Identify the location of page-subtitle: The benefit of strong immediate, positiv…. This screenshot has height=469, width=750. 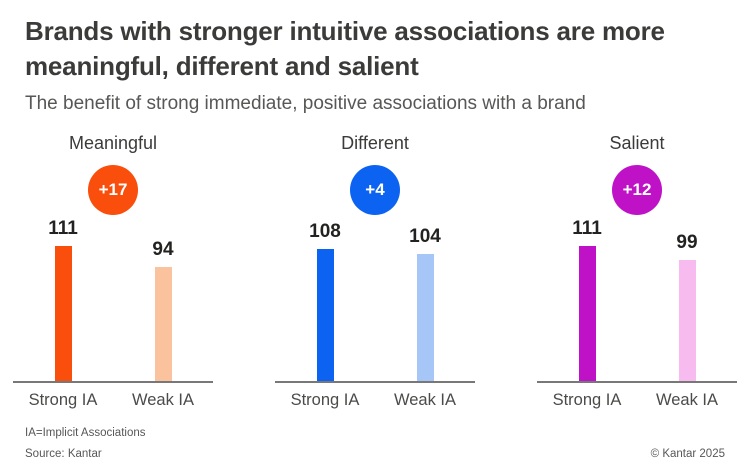
(305, 104).